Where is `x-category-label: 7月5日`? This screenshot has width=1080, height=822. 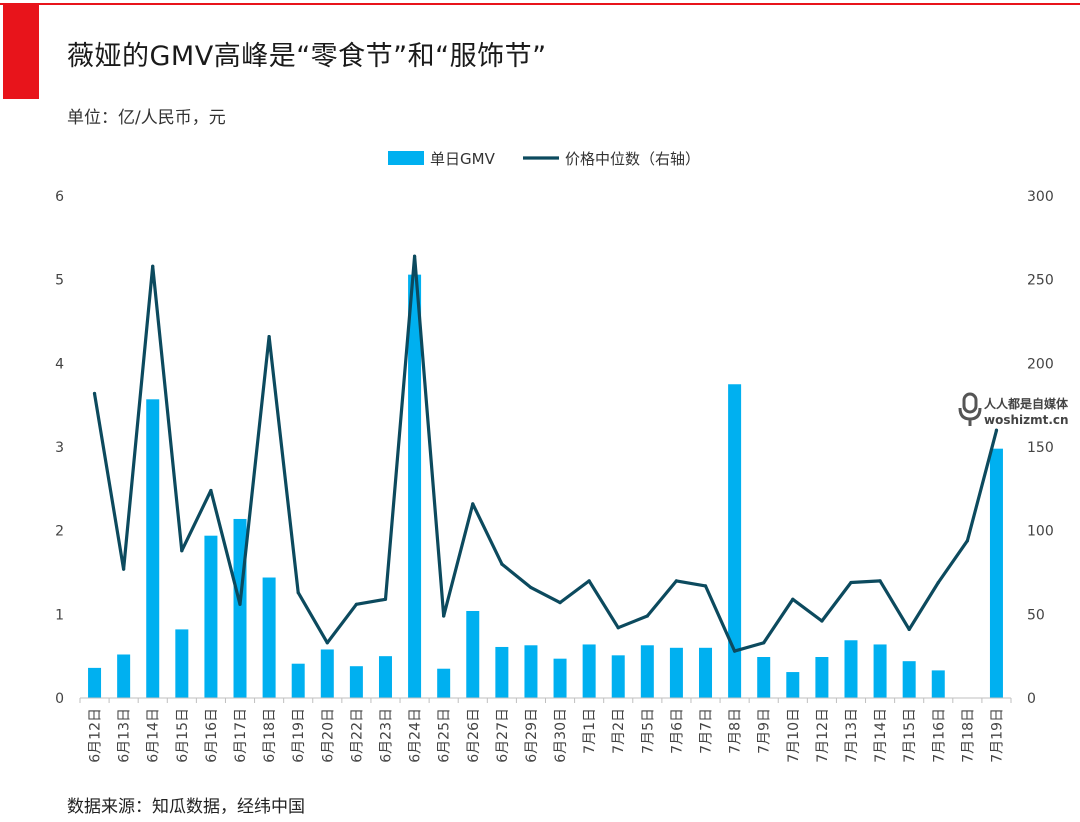 x-category-label: 7月5日 is located at coordinates (648, 731).